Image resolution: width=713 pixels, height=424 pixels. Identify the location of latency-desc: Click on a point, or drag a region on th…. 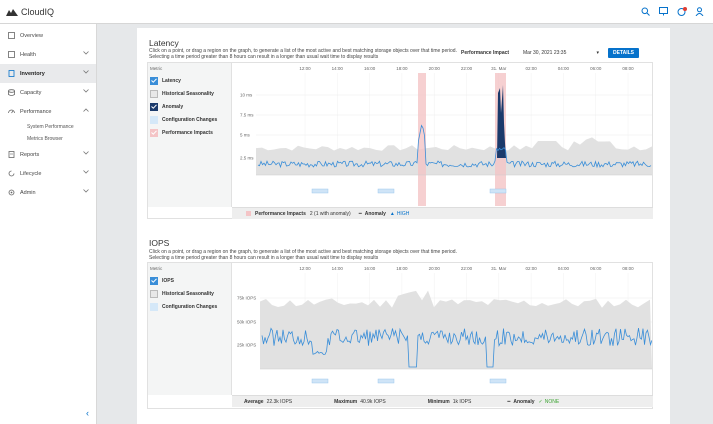
(304, 54).